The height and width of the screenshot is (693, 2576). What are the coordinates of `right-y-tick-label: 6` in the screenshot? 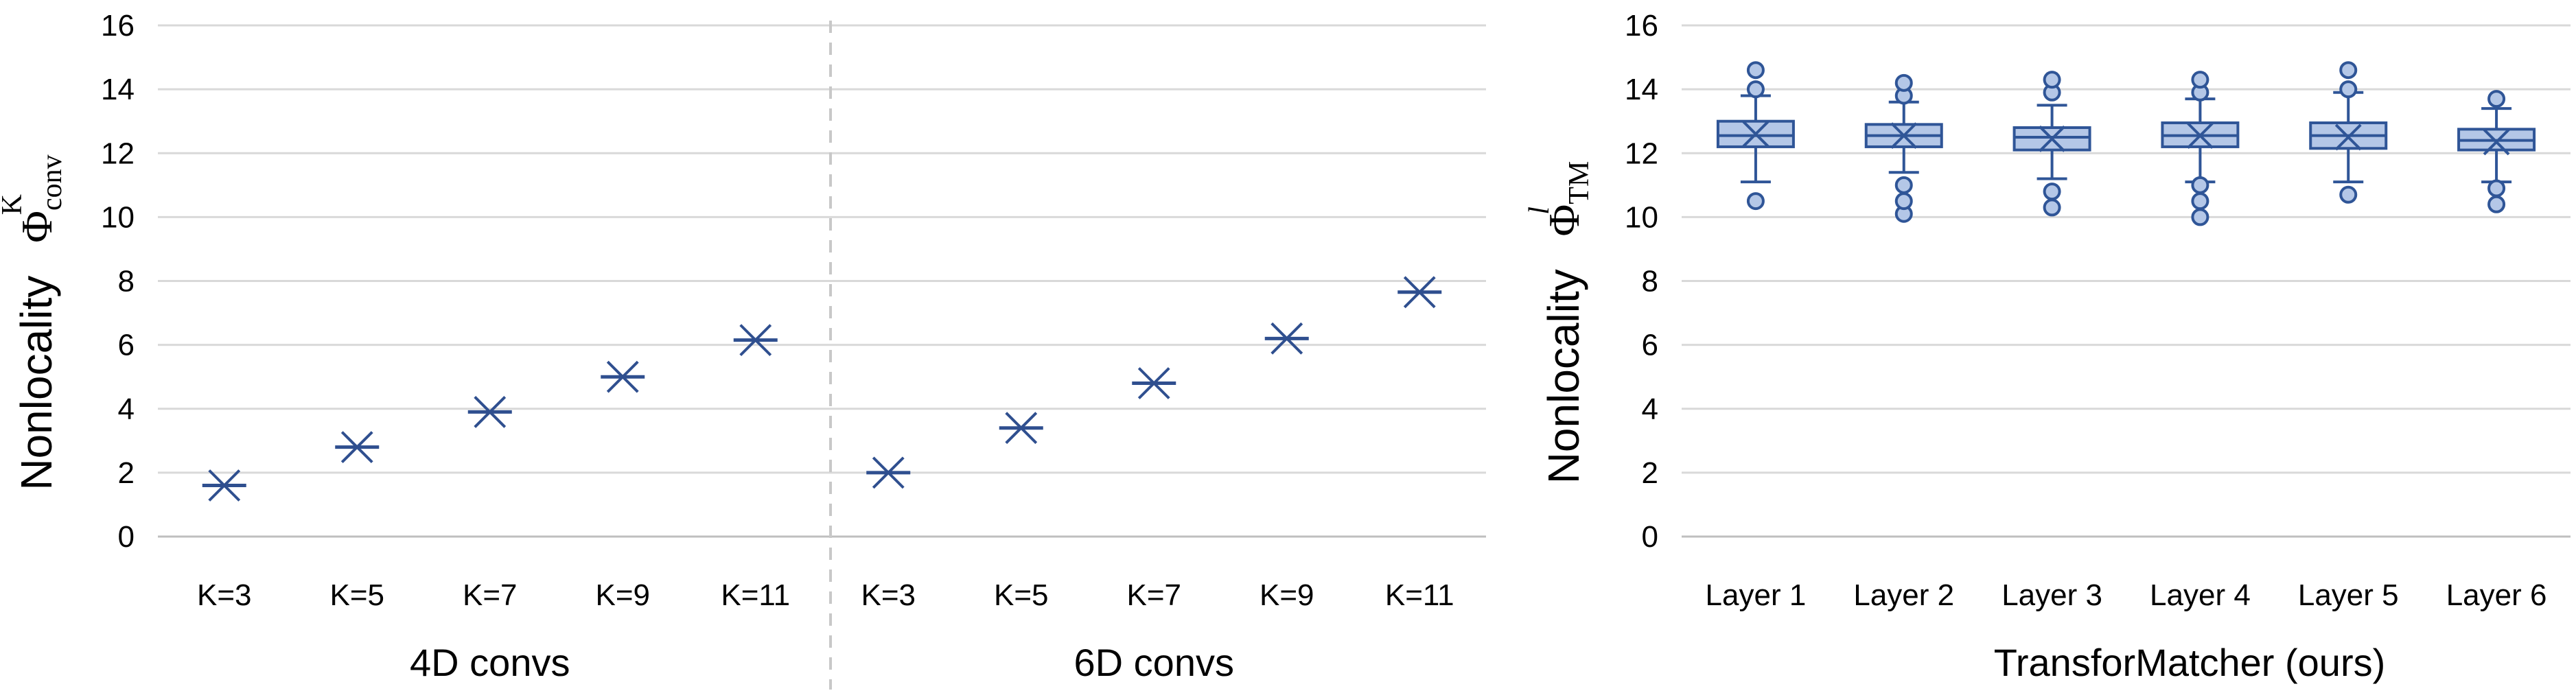 It's located at (1650, 346).